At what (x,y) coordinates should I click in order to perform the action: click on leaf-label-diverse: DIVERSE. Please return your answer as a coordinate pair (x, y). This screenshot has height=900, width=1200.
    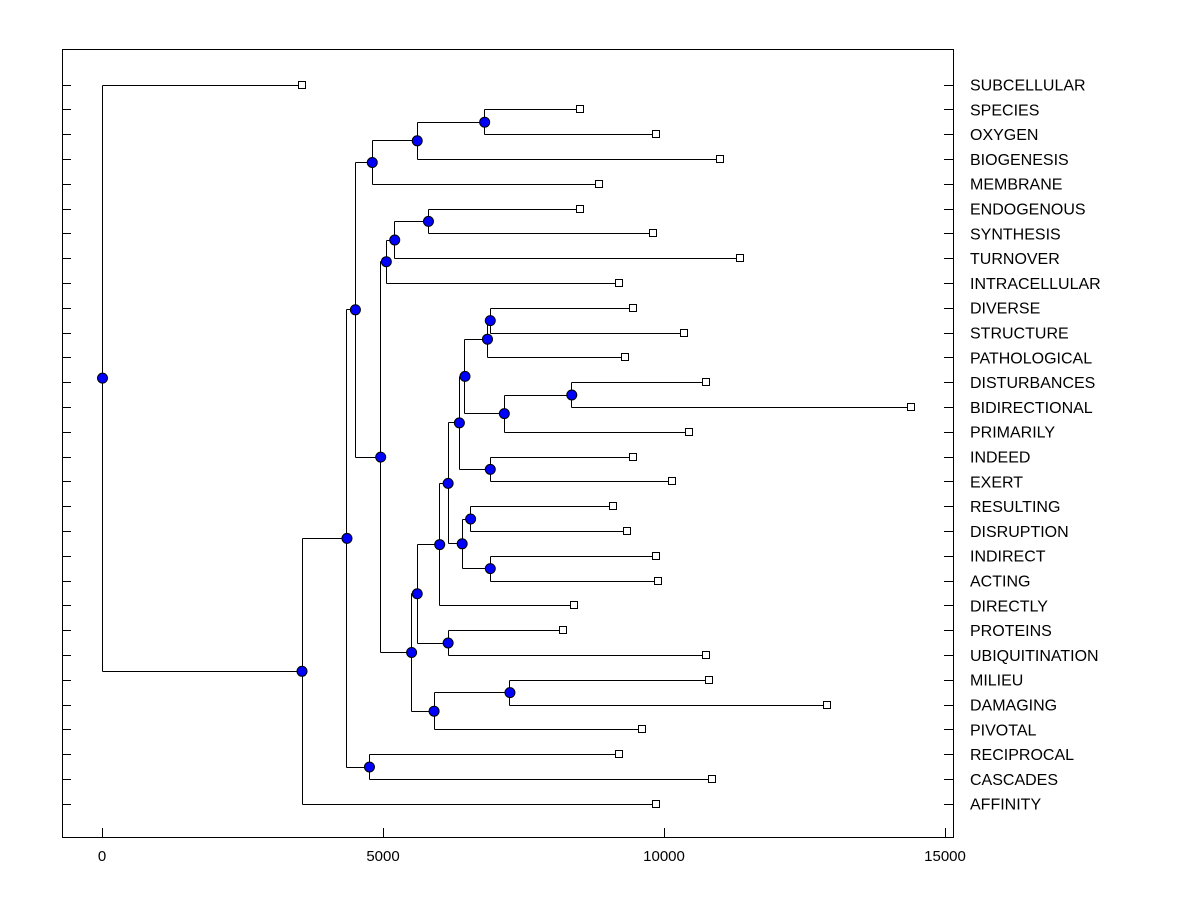
    Looking at the image, I should click on (1005, 309).